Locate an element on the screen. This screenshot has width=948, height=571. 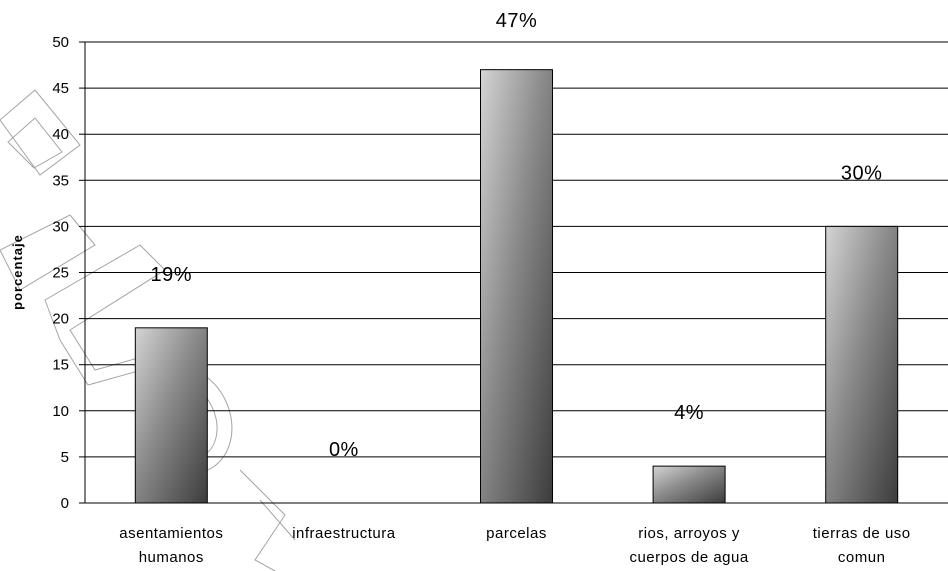
y-tick-label: 25 is located at coordinates (60, 273).